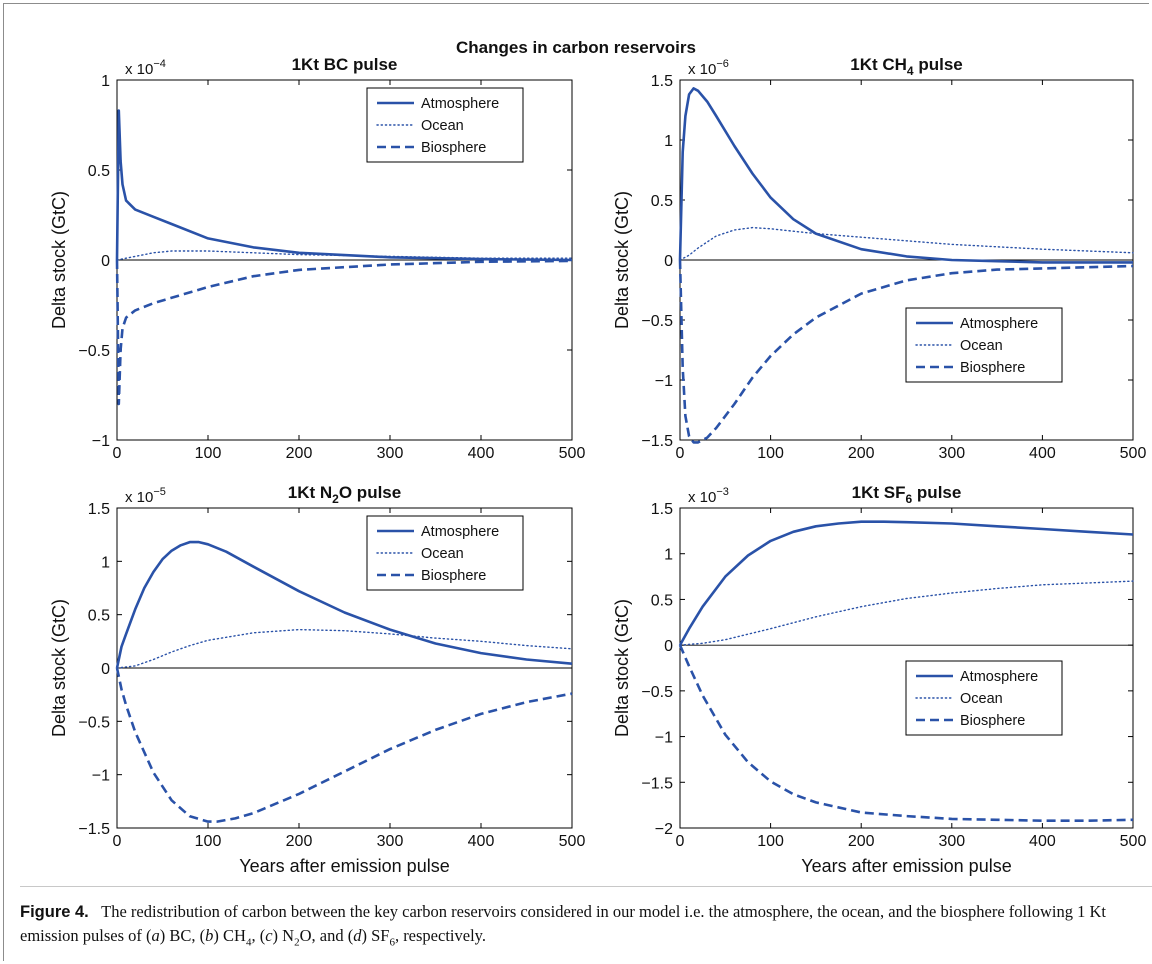 This screenshot has width=1152, height=964. What do you see at coordinates (344, 494) in the screenshot?
I see `chart-title: 1Kt N2O pulse` at bounding box center [344, 494].